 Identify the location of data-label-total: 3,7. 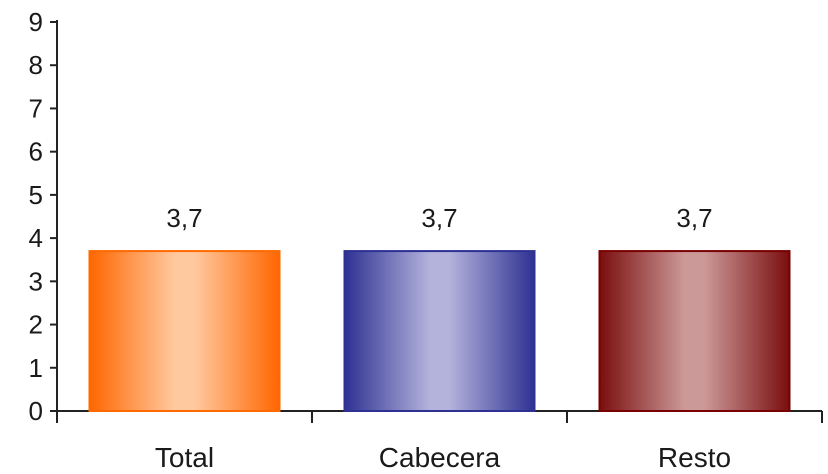
(184, 218).